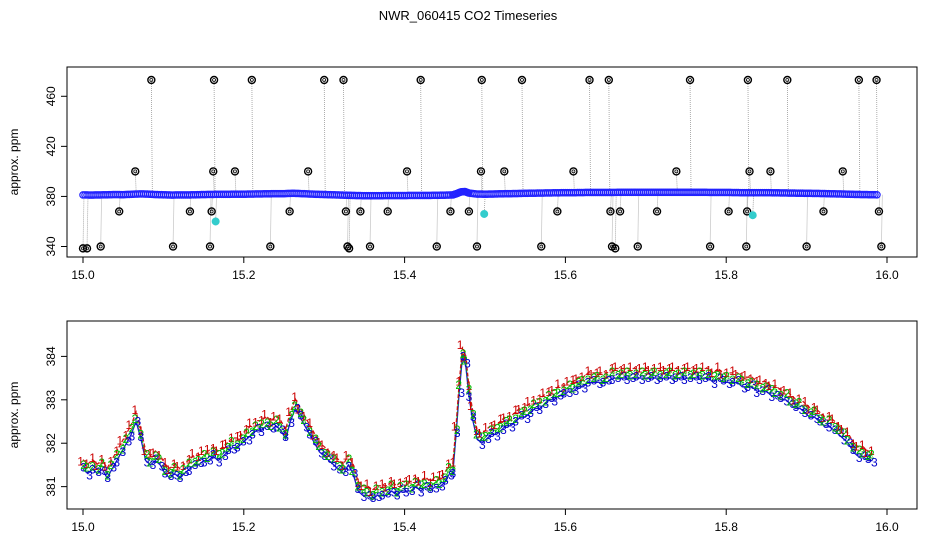 Image resolution: width=936 pixels, height=540 pixels. What do you see at coordinates (83, 527) in the screenshot?
I see `bottom-x-tick-label: 15.0` at bounding box center [83, 527].